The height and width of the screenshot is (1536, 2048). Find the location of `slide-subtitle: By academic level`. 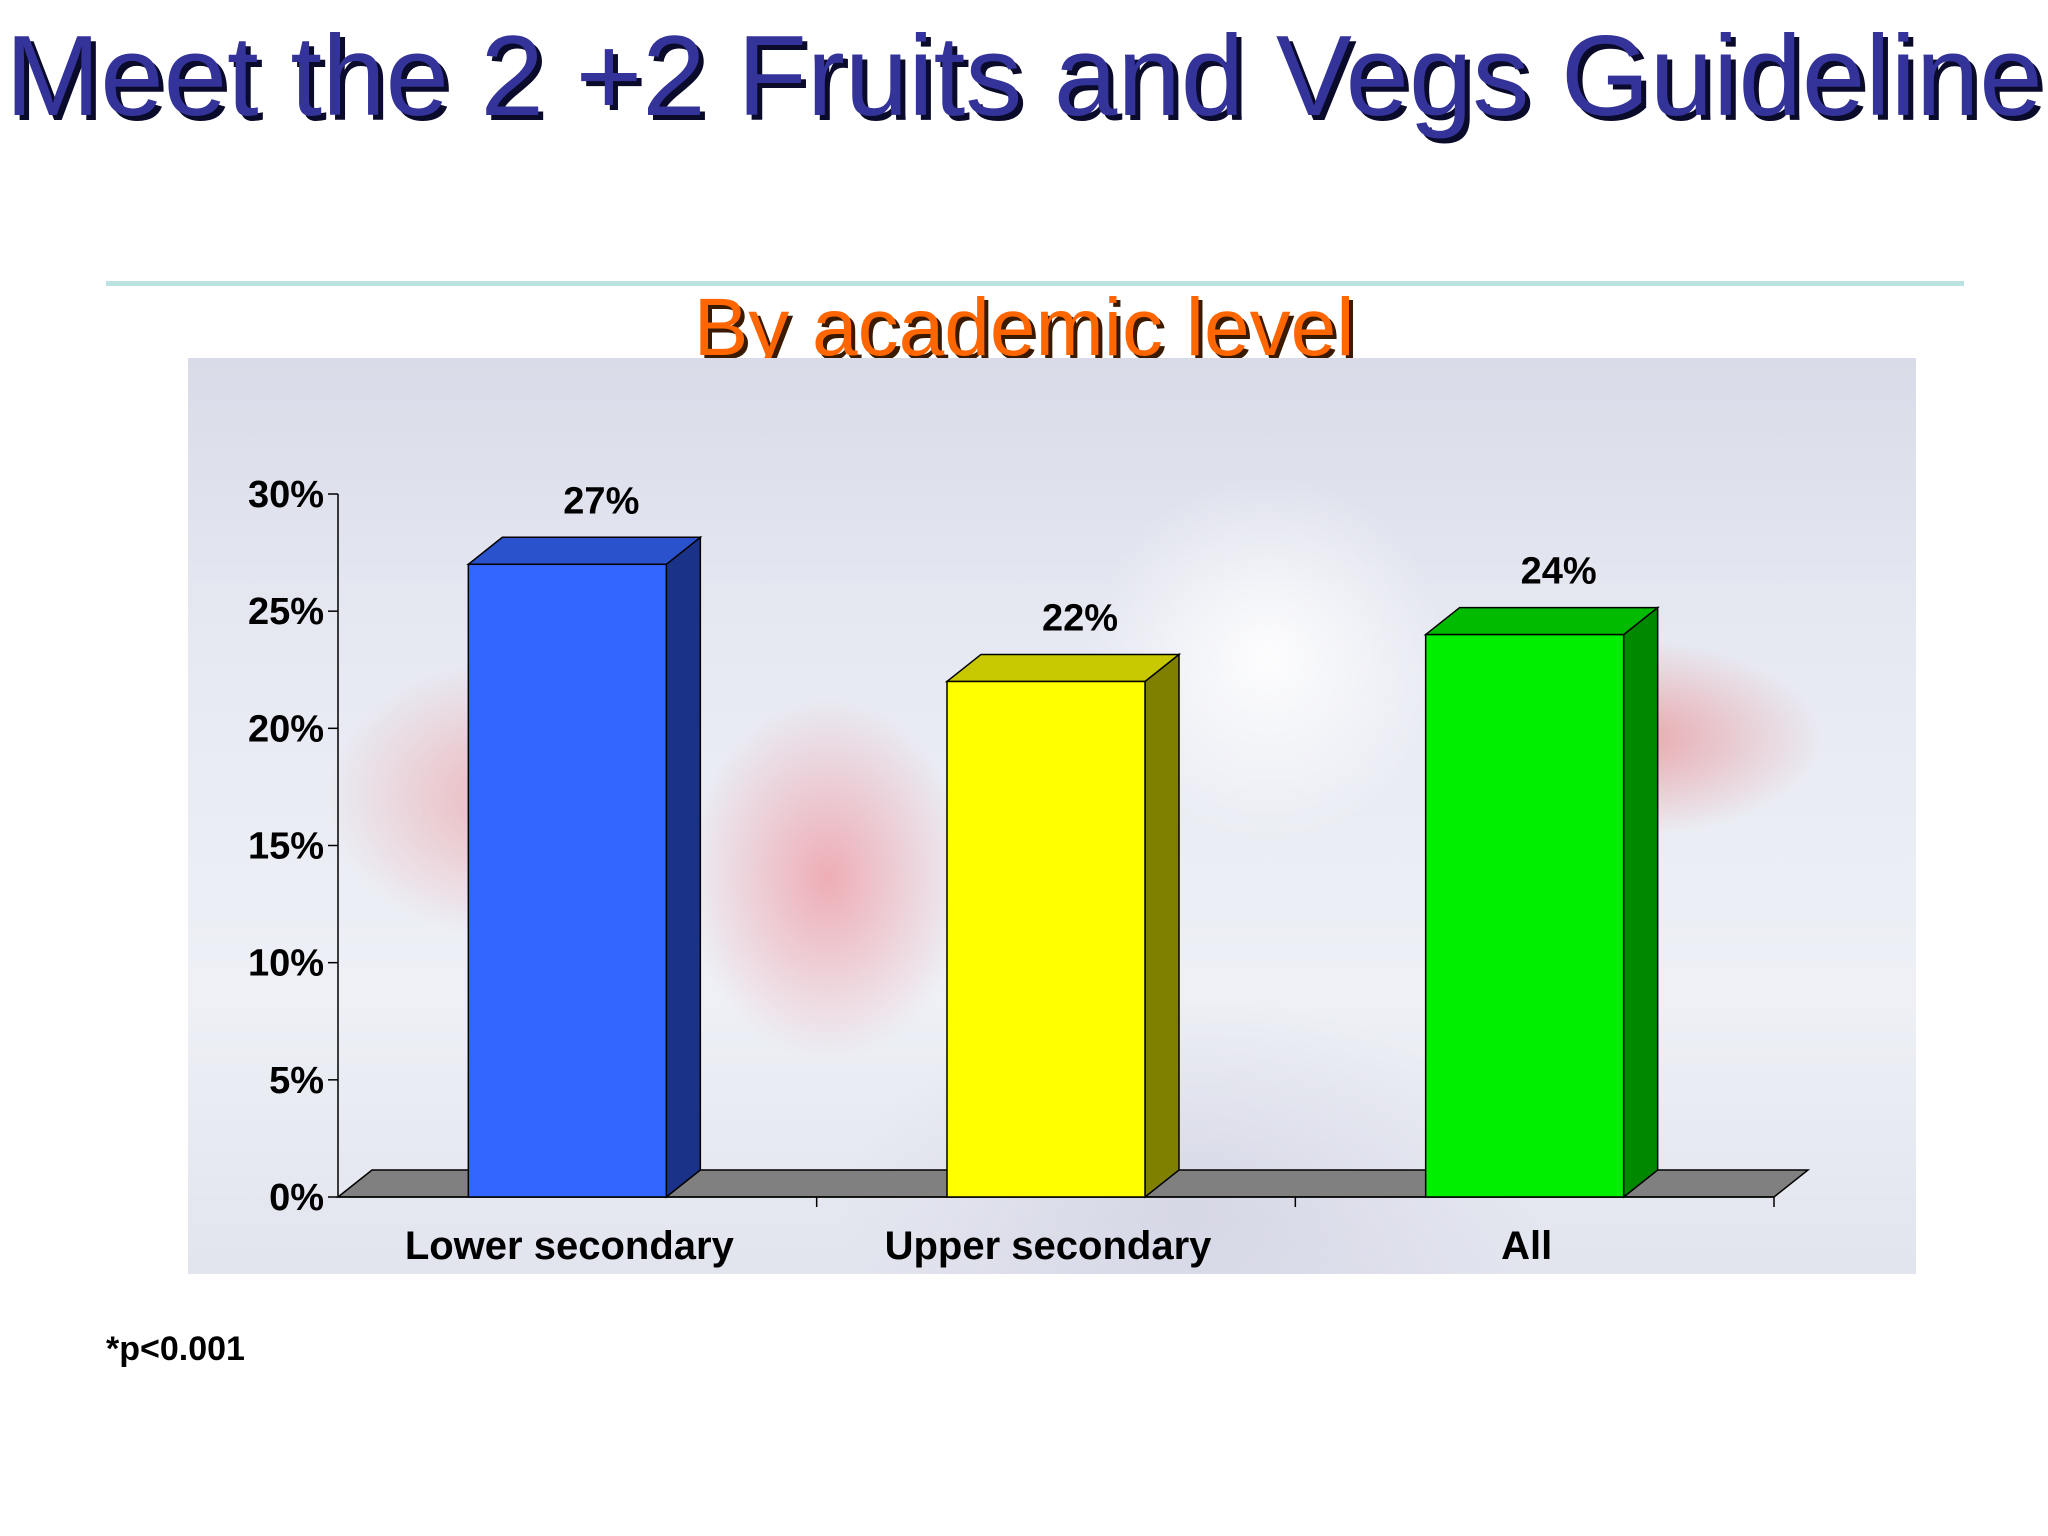

slide-subtitle: By academic level is located at coordinates (1024, 327).